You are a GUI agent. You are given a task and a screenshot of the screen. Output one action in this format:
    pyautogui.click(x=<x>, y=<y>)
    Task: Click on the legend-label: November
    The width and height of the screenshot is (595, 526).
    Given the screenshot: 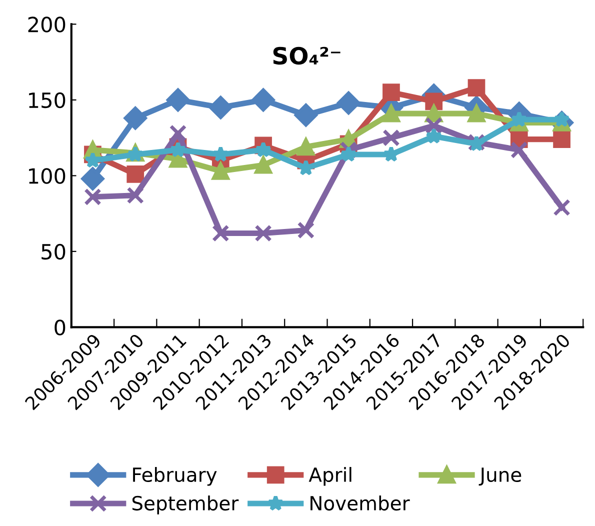 What is the action you would take?
    pyautogui.click(x=360, y=503)
    